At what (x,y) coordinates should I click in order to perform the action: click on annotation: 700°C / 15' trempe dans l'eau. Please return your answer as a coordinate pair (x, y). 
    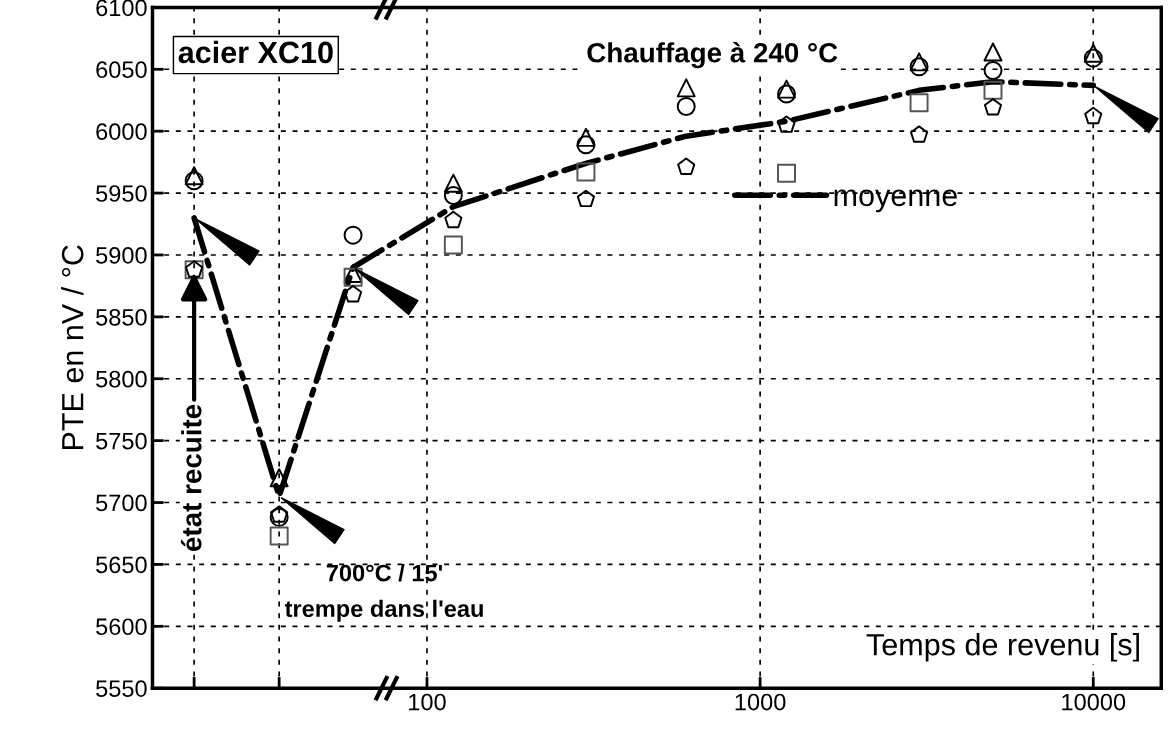
    Looking at the image, I should click on (383, 593).